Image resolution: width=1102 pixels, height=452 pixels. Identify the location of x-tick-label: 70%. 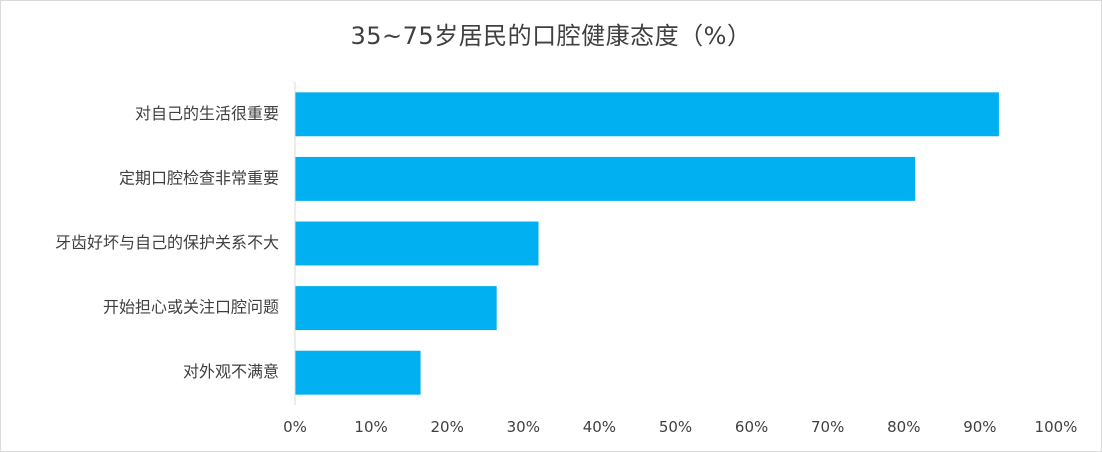
(827, 427).